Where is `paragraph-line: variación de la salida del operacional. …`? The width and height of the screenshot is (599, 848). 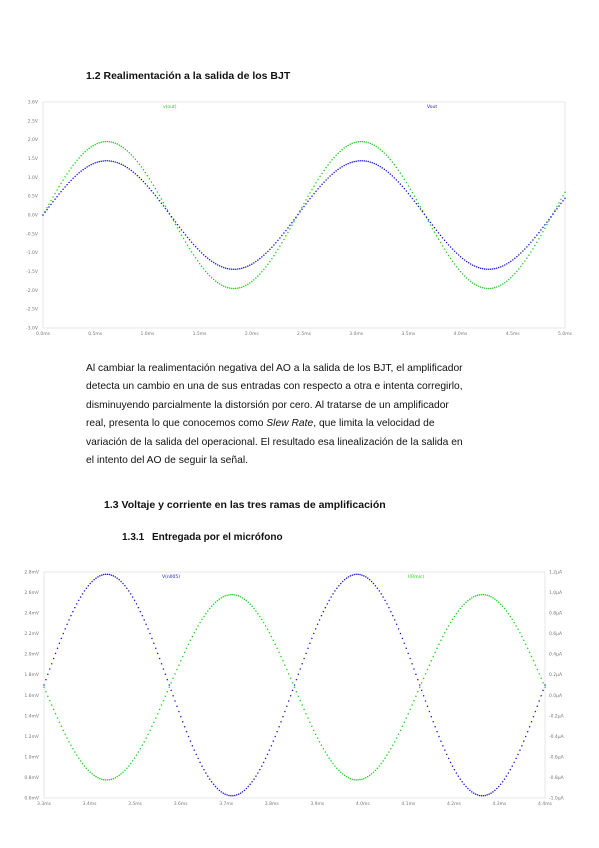 paragraph-line: variación de la salida del operacional. … is located at coordinates (274, 442).